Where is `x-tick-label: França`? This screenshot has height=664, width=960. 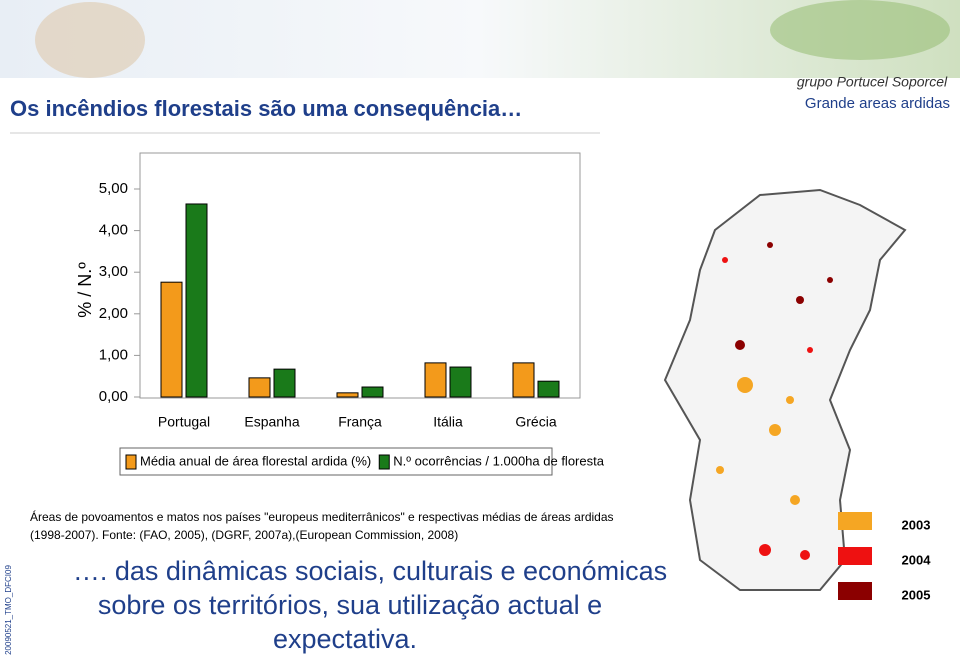
x-tick-label: França is located at coordinates (360, 422).